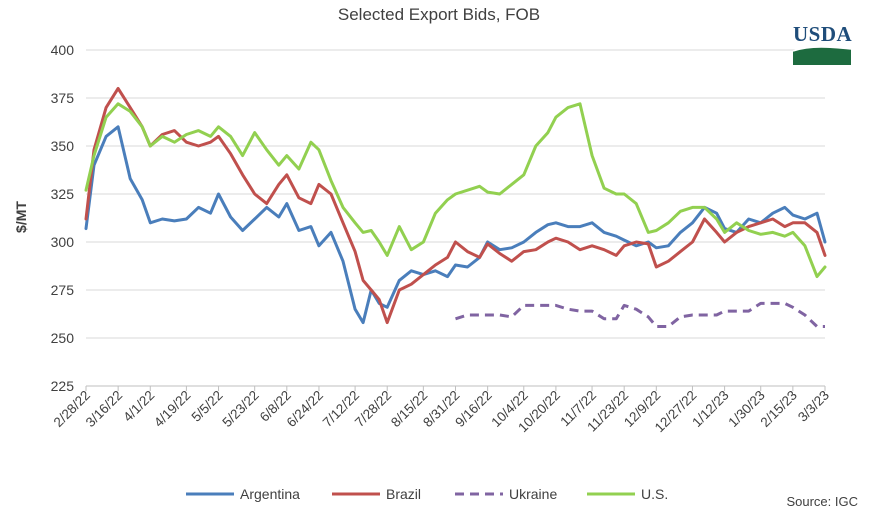 The width and height of the screenshot is (878, 519). Describe the element at coordinates (63, 290) in the screenshot. I see `y-tick-label: 275` at that location.